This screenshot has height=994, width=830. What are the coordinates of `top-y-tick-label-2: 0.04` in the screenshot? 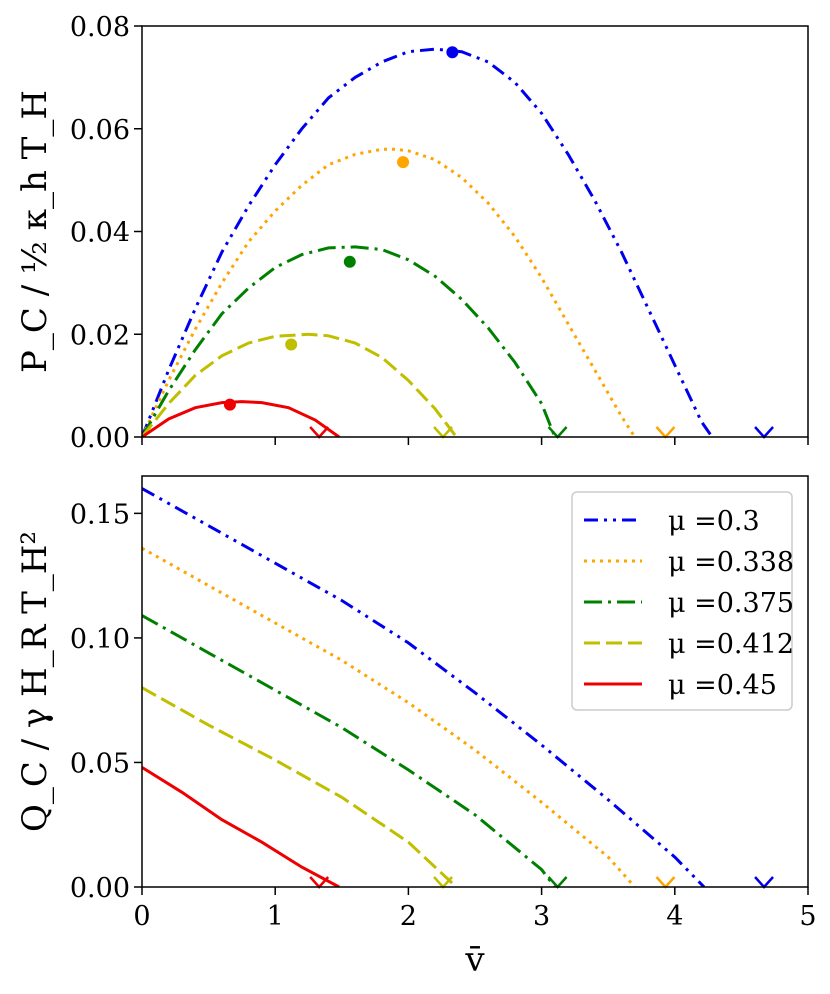 It's located at (100, 233).